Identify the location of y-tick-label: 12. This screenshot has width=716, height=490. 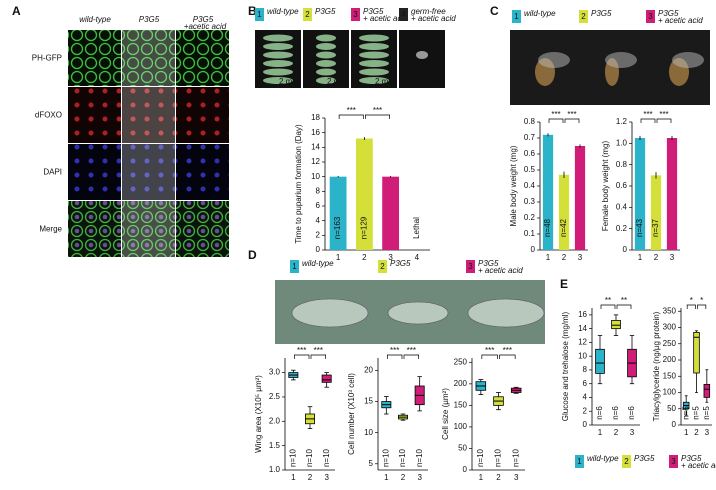
(582, 342).